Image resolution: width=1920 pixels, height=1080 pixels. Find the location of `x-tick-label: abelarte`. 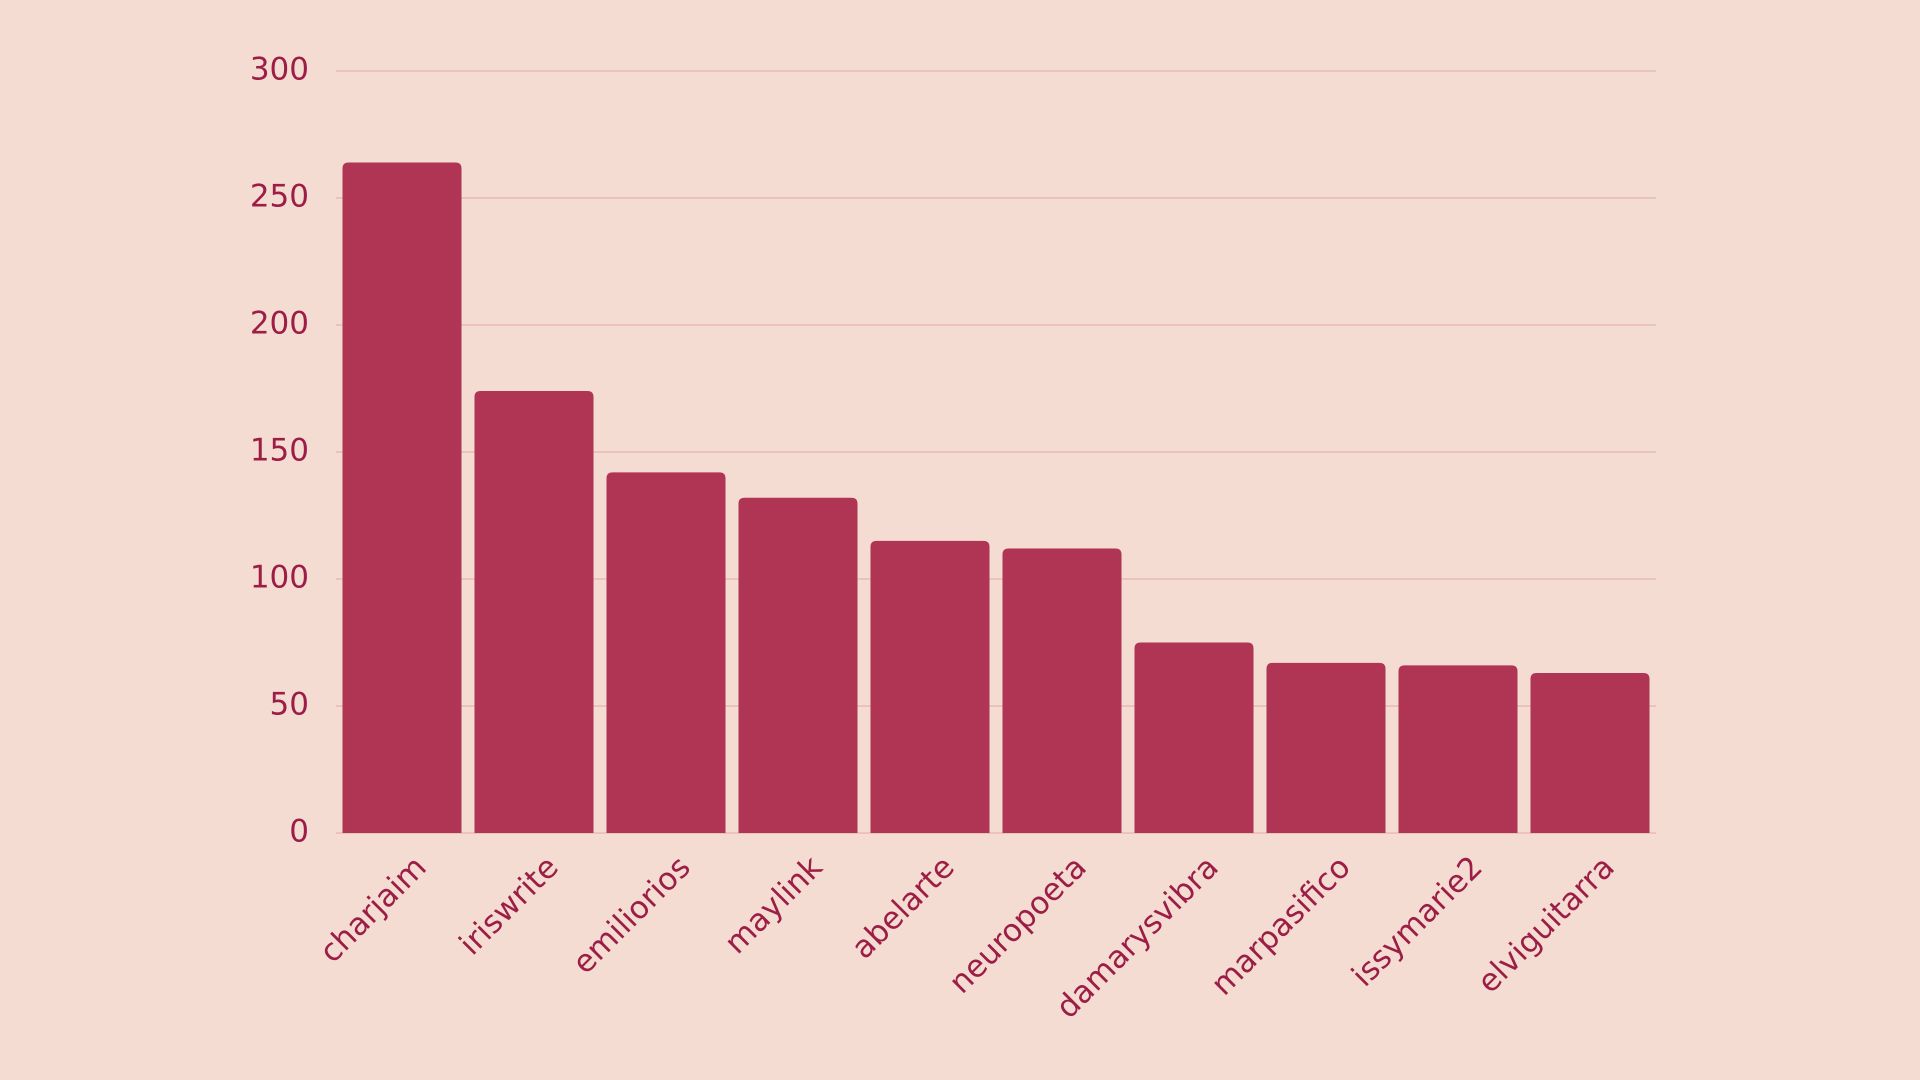

x-tick-label: abelarte is located at coordinates (903, 907).